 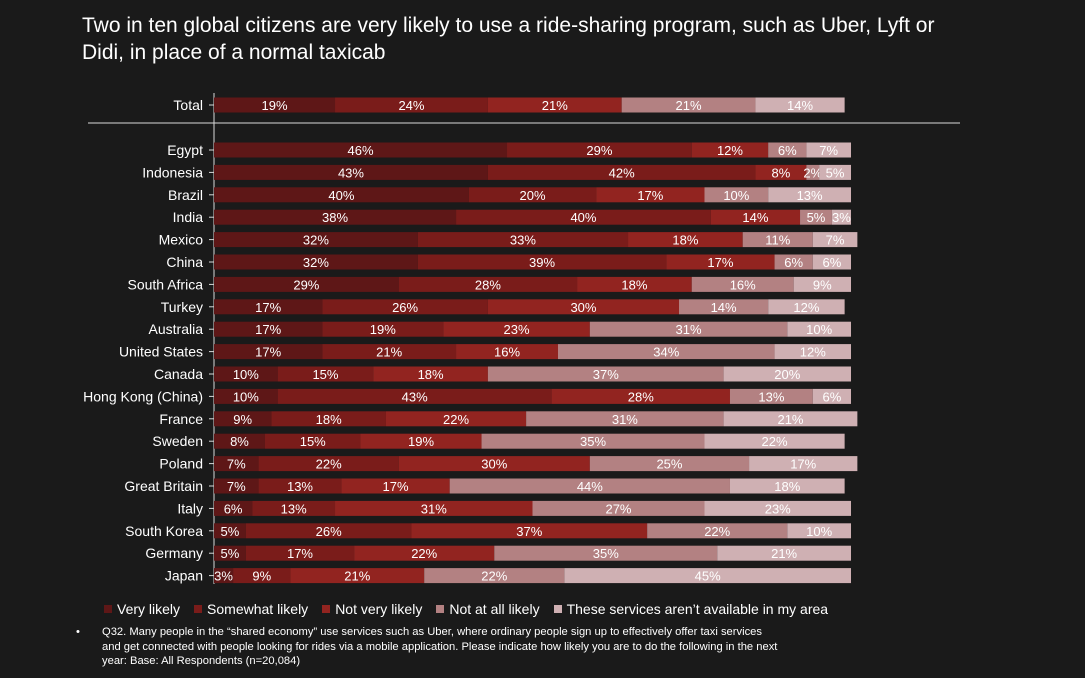 What do you see at coordinates (230, 553) in the screenshot?
I see `data-label: 5%` at bounding box center [230, 553].